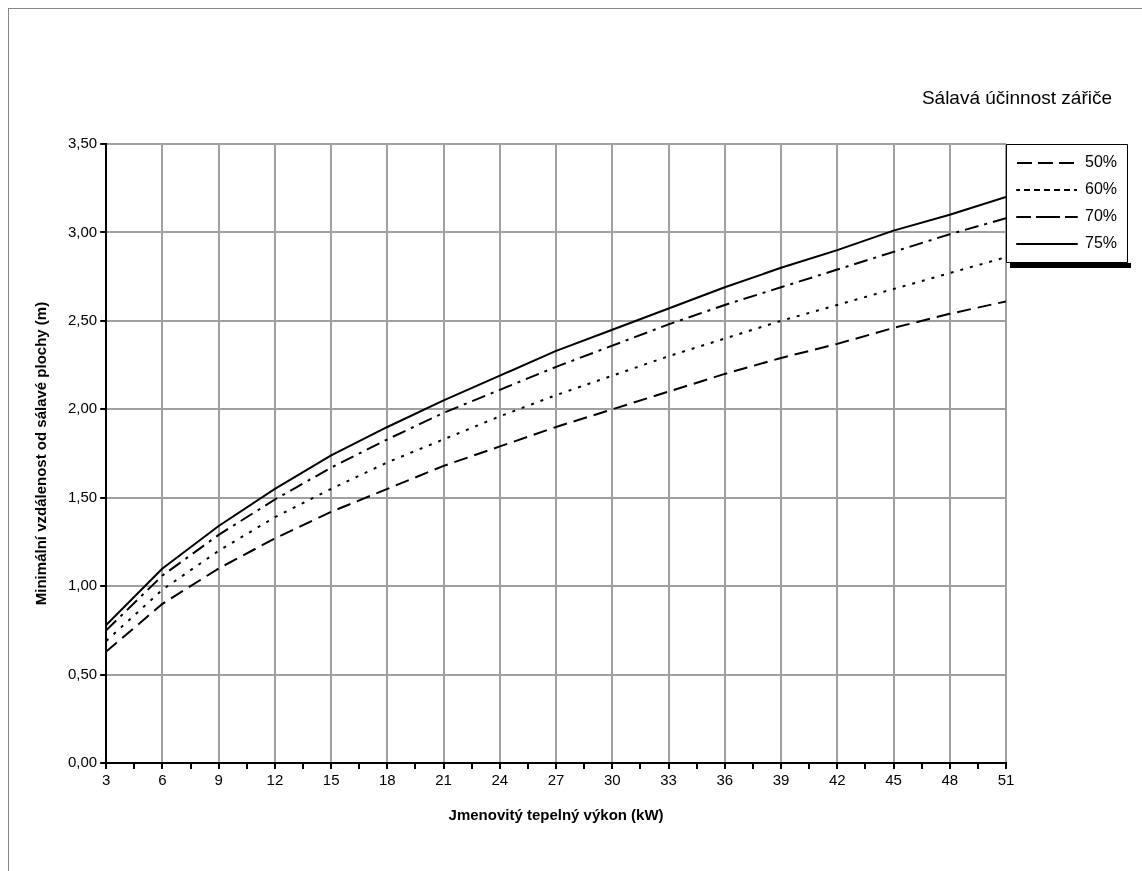  What do you see at coordinates (162, 780) in the screenshot?
I see `x-tick-label: 6` at bounding box center [162, 780].